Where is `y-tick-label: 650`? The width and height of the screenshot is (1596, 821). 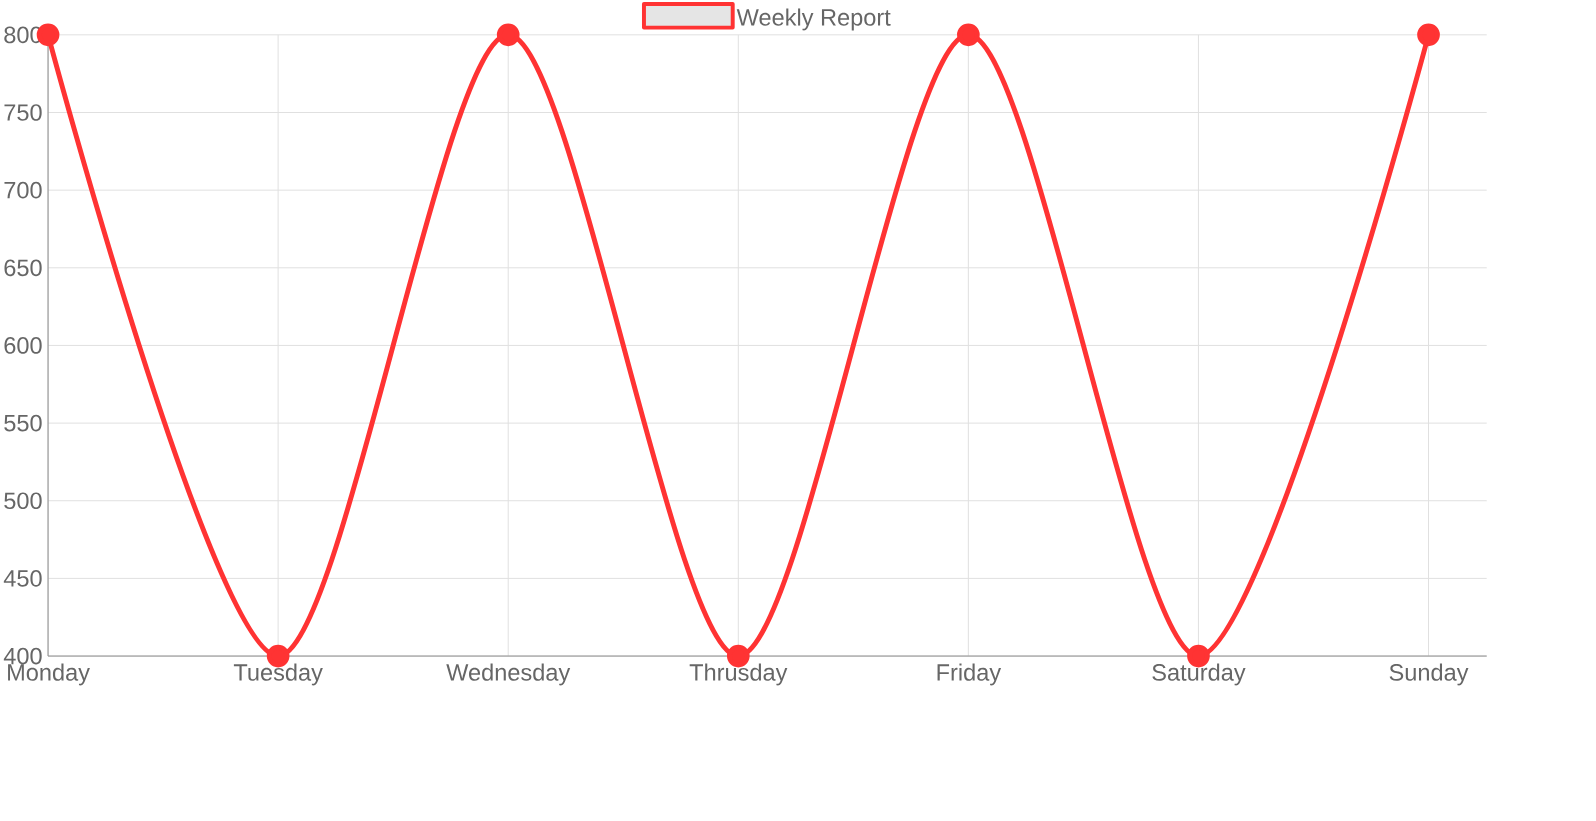
y-tick-label: 650 is located at coordinates (23, 268).